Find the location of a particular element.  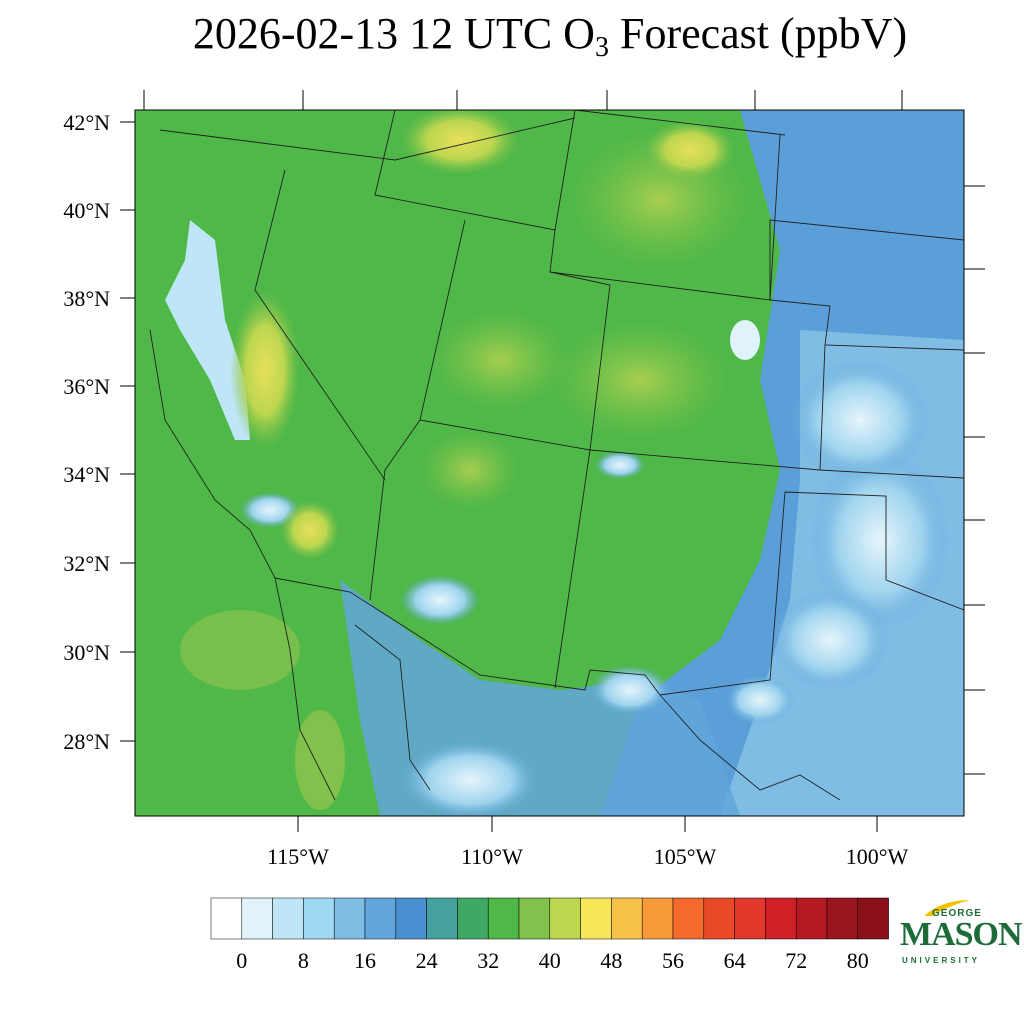

logo-line2: MASON is located at coordinates (961, 934).